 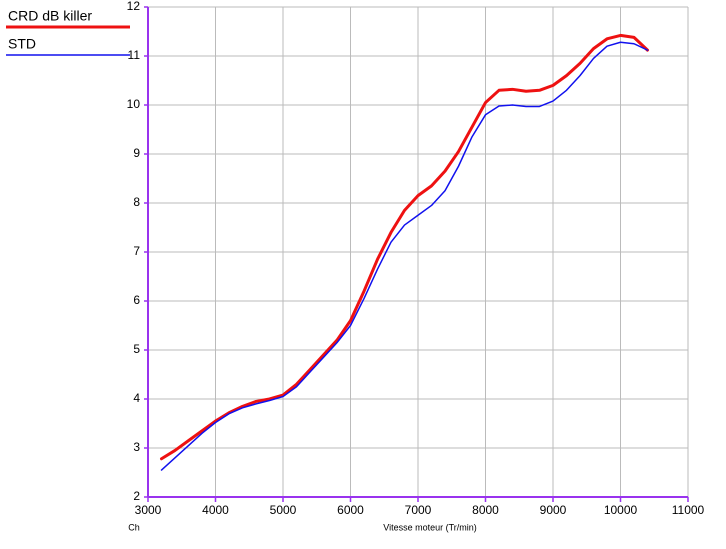 What do you see at coordinates (136, 300) in the screenshot?
I see `y-tick-label: 6` at bounding box center [136, 300].